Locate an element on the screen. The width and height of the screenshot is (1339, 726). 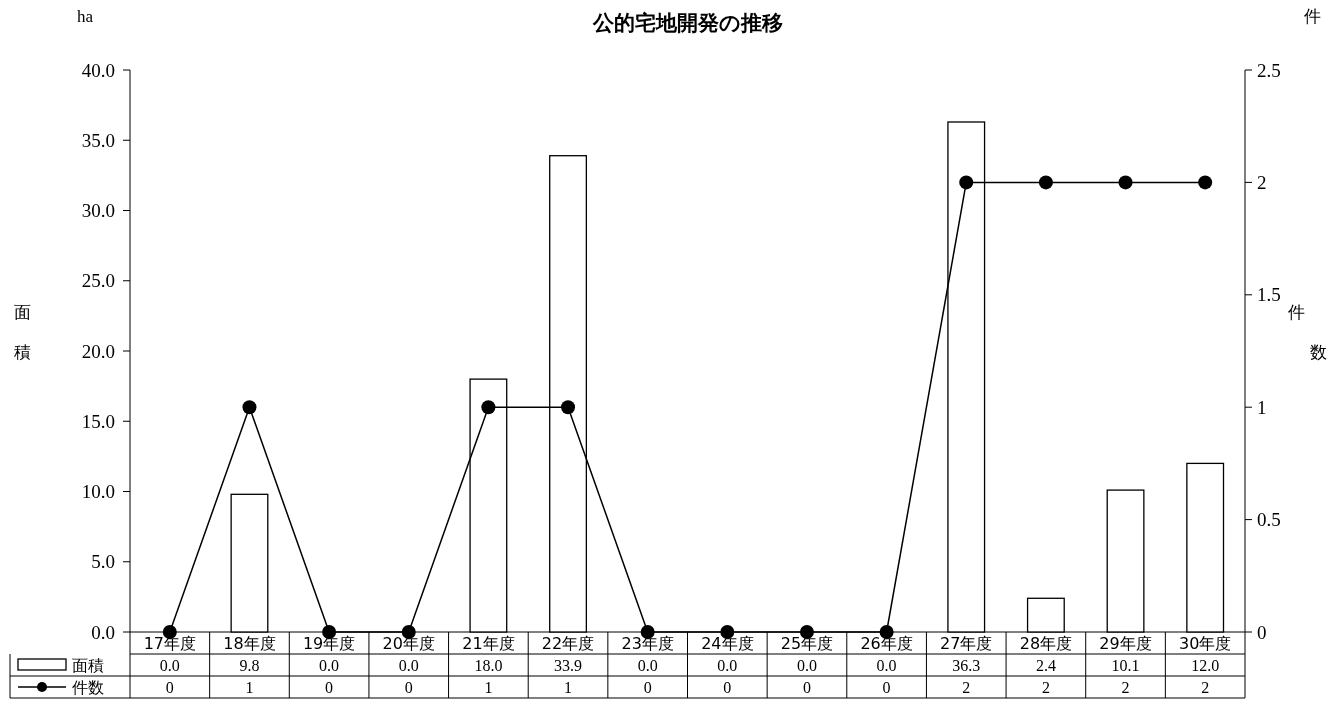
data-label: 2.4 is located at coordinates (1045, 665).